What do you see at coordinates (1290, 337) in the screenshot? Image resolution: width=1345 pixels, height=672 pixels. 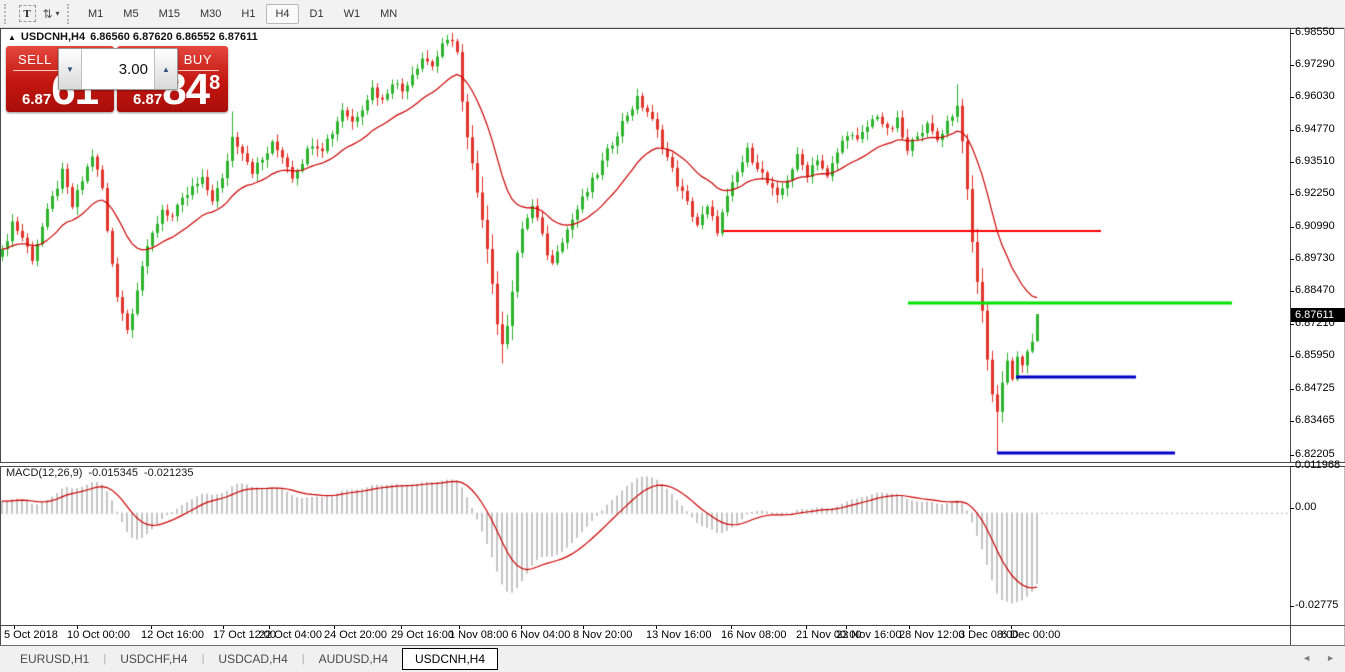 I see `price-axis-separator` at bounding box center [1290, 337].